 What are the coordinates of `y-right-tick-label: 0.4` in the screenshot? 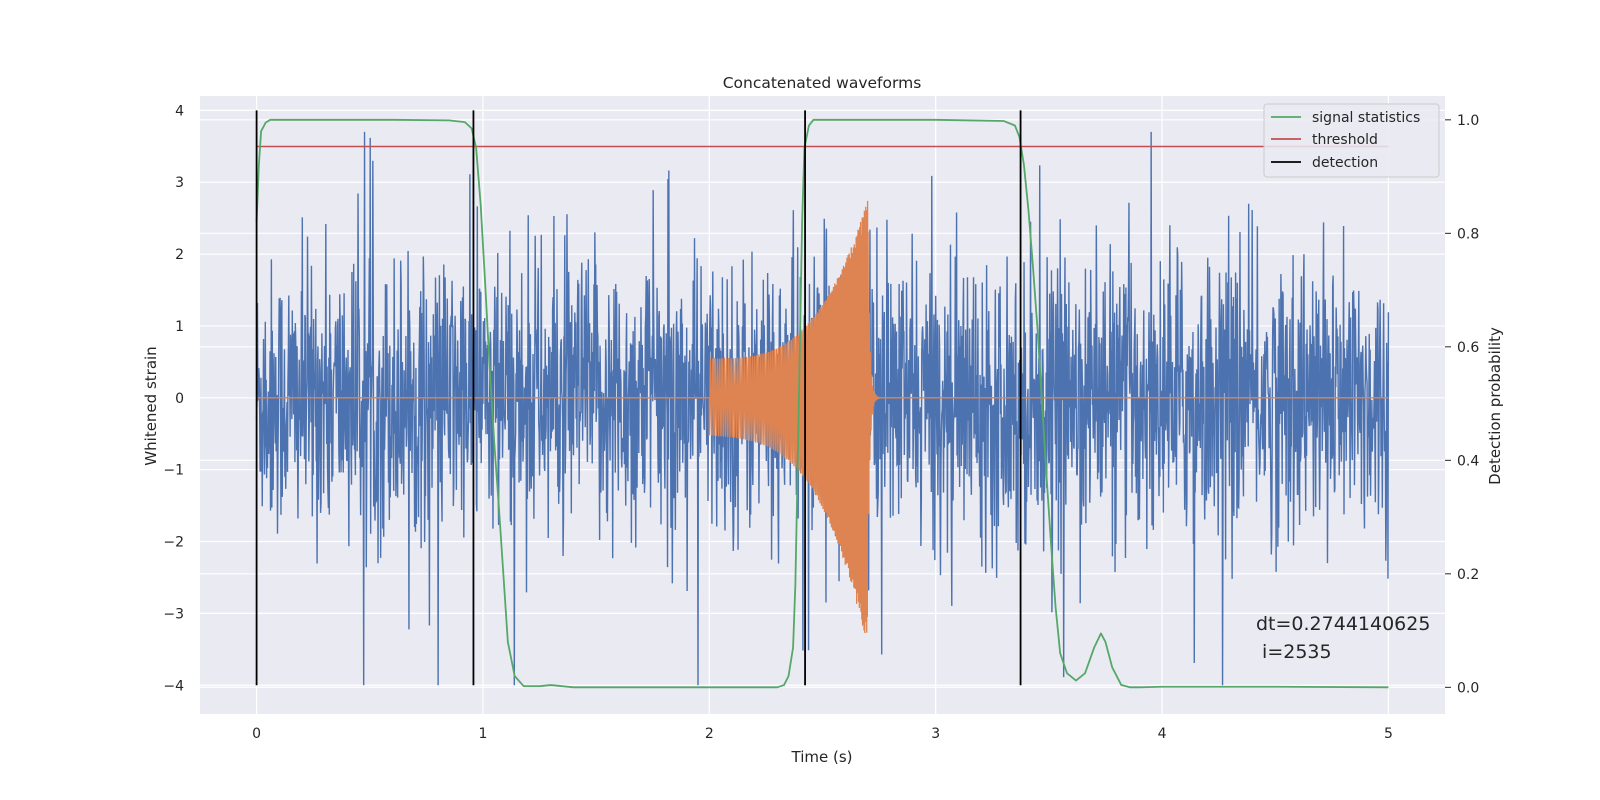 It's located at (1468, 461).